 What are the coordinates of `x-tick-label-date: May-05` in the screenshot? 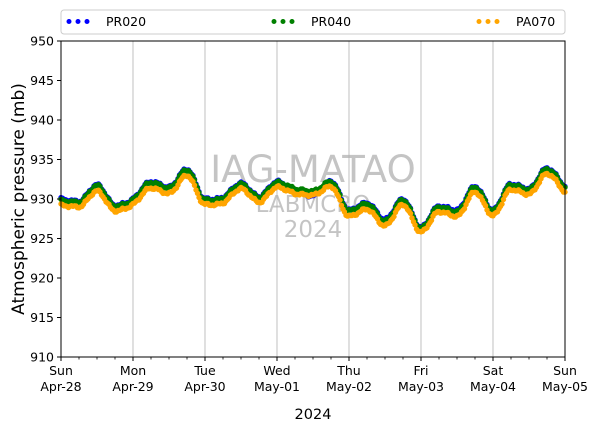 It's located at (565, 386).